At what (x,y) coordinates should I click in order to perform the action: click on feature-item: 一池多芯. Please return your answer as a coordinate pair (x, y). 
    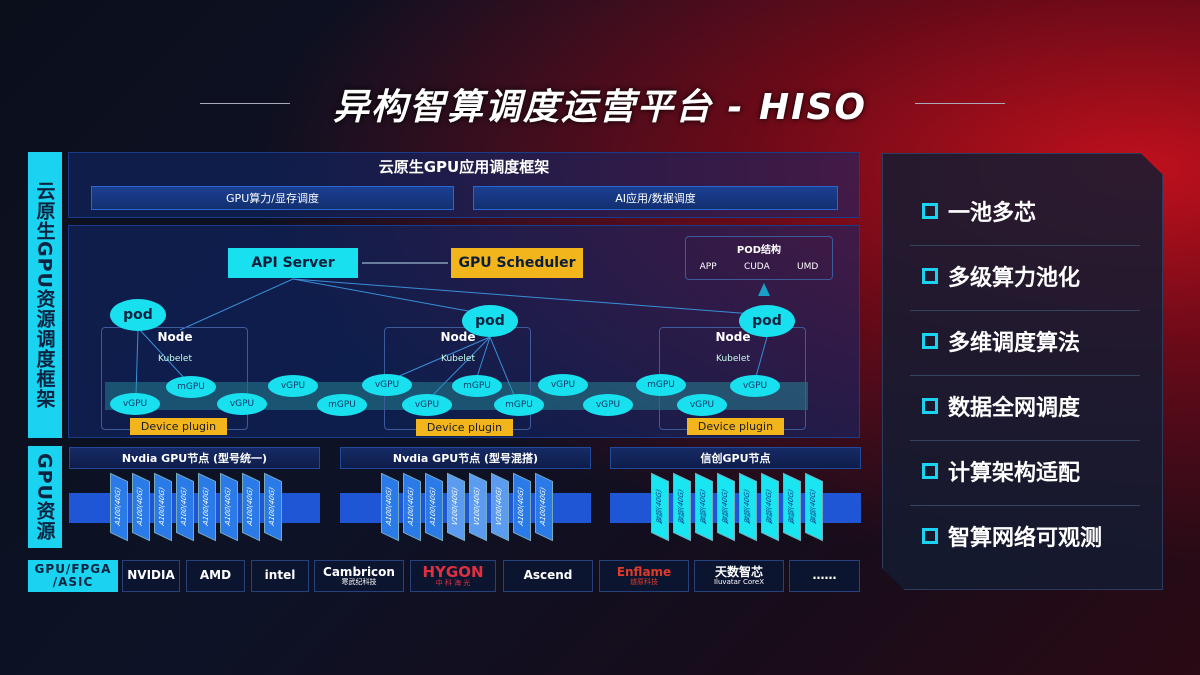
    Looking at the image, I should click on (979, 211).